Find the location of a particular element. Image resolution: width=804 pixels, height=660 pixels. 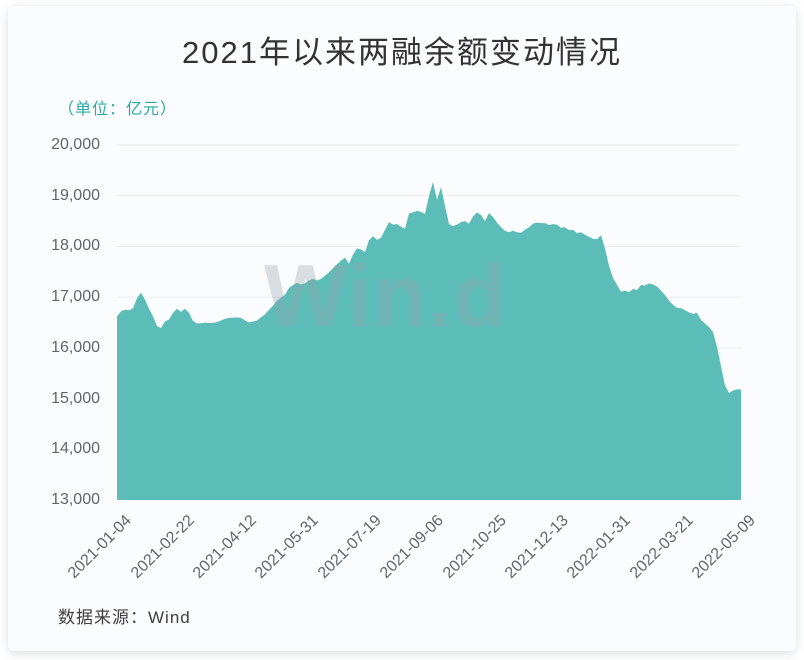

y-tick-label: 15,000 is located at coordinates (75, 398).